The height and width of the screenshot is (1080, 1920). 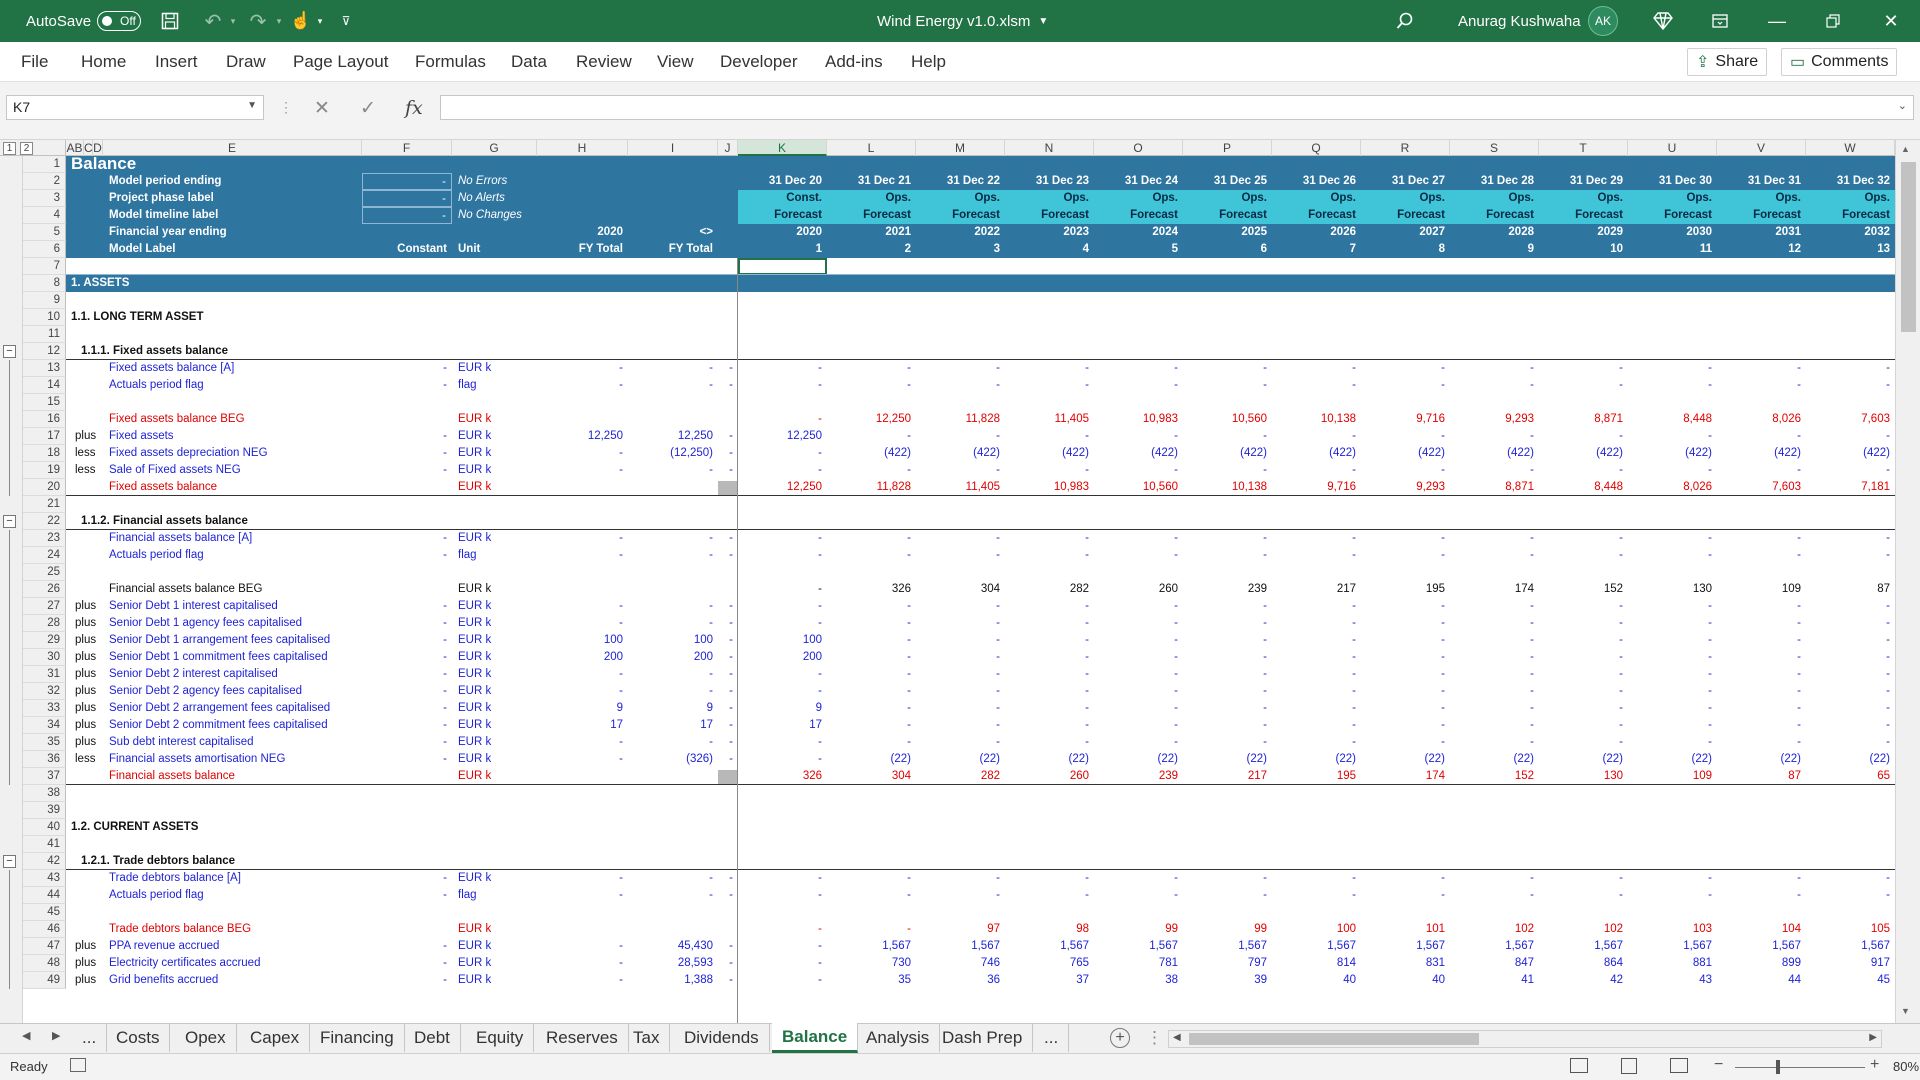 I want to click on value-cell: 899, so click(x=1791, y=963).